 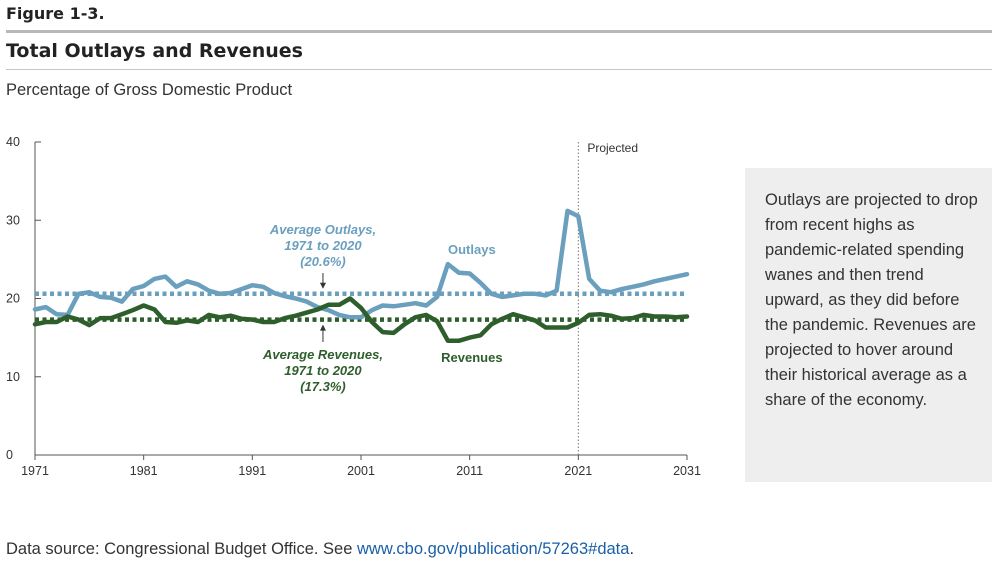 What do you see at coordinates (493, 549) in the screenshot?
I see `source-link: www.cbo.gov/publication/57263#data` at bounding box center [493, 549].